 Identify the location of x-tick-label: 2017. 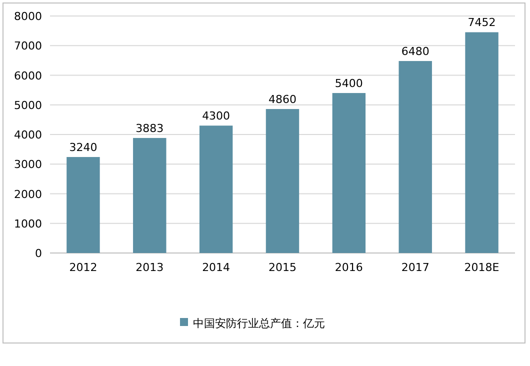
(415, 267).